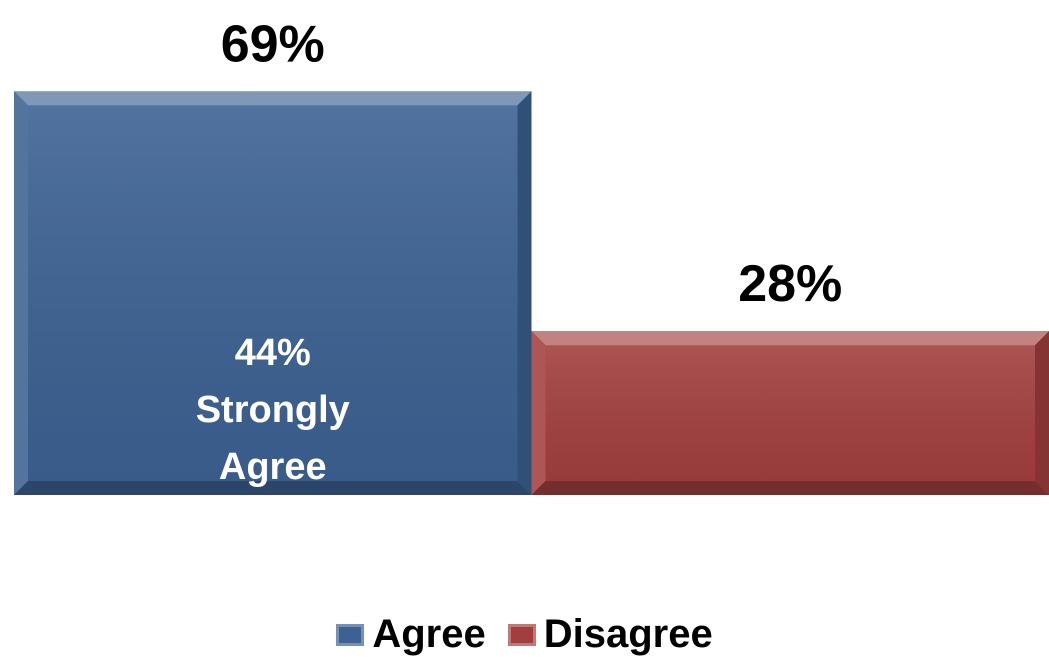 Image resolution: width=1049 pixels, height=657 pixels. What do you see at coordinates (273, 44) in the screenshot?
I see `value-label-agree: 69%` at bounding box center [273, 44].